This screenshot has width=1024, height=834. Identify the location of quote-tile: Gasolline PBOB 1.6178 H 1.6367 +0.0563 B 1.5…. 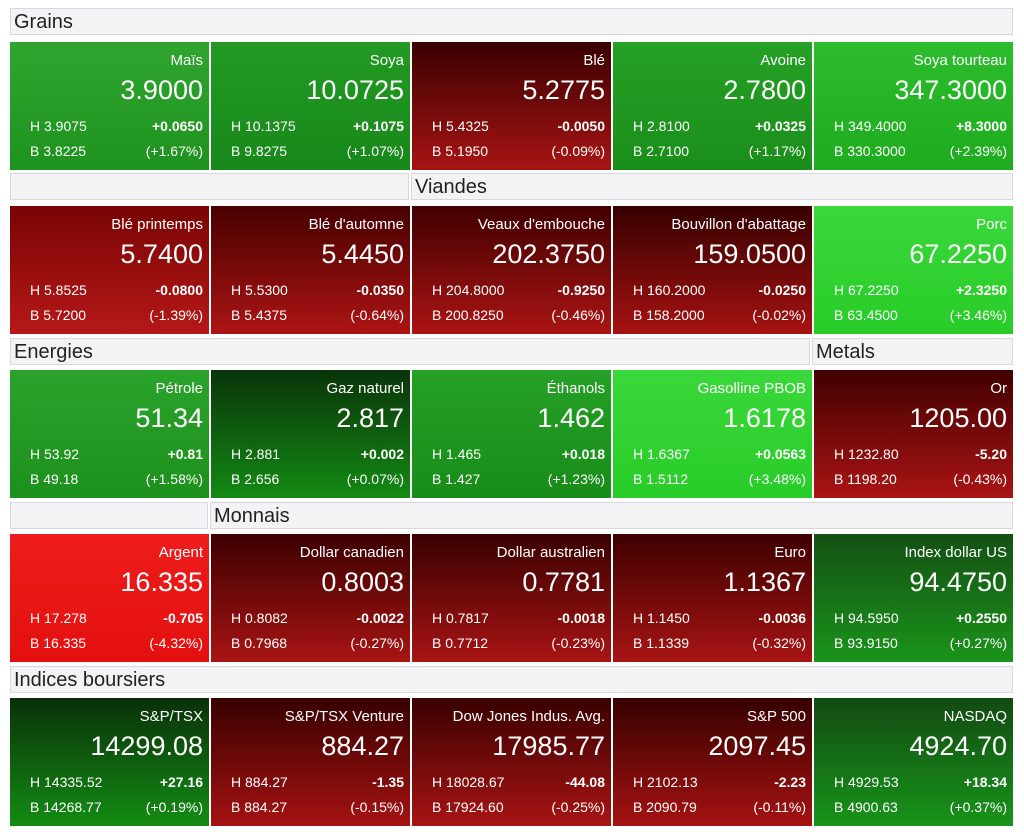
(712, 434).